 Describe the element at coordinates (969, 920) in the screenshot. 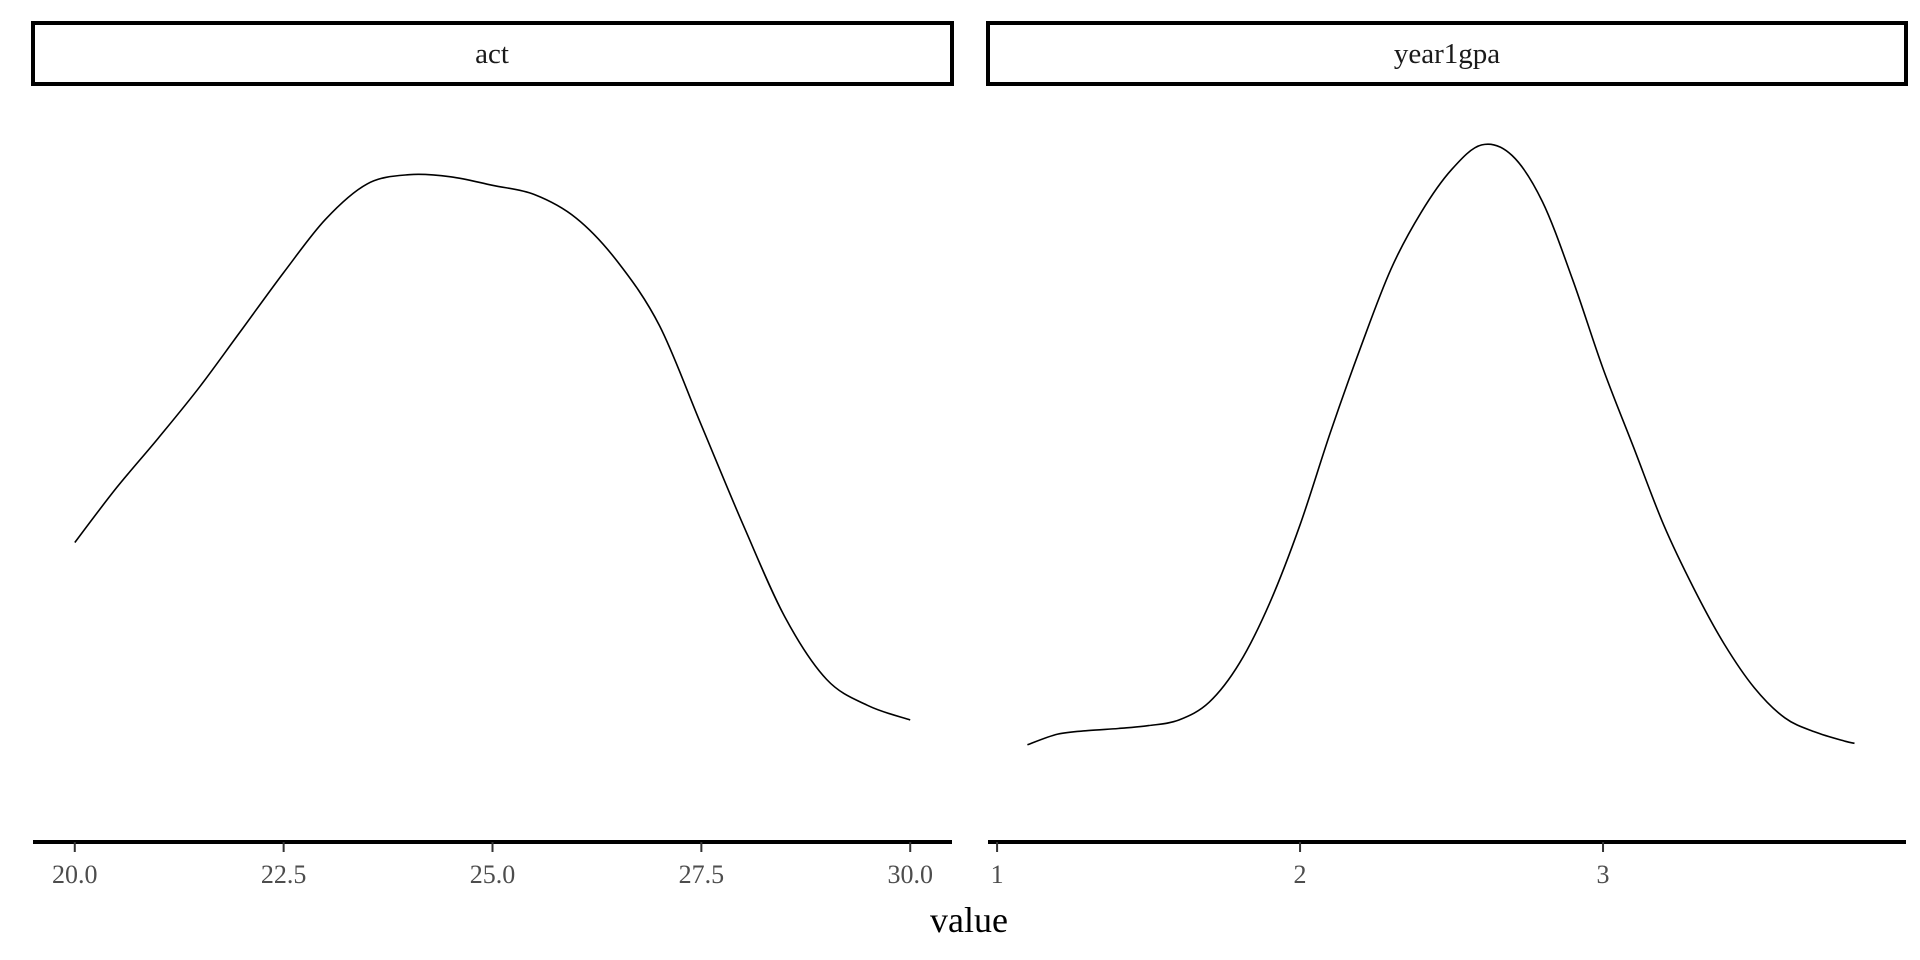

I see `x-axis-title: value` at that location.